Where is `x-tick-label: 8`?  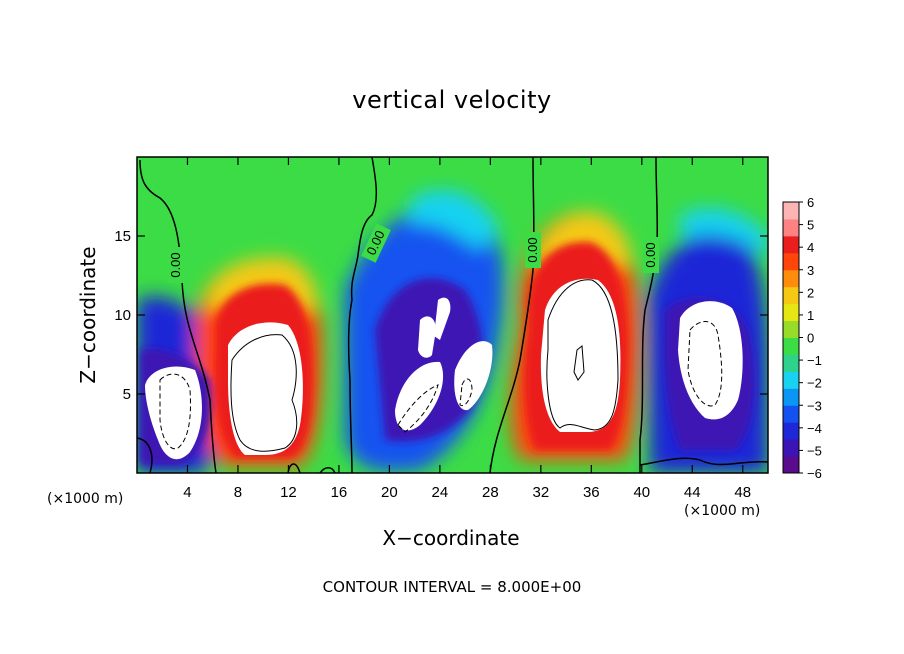
x-tick-label: 8 is located at coordinates (238, 492).